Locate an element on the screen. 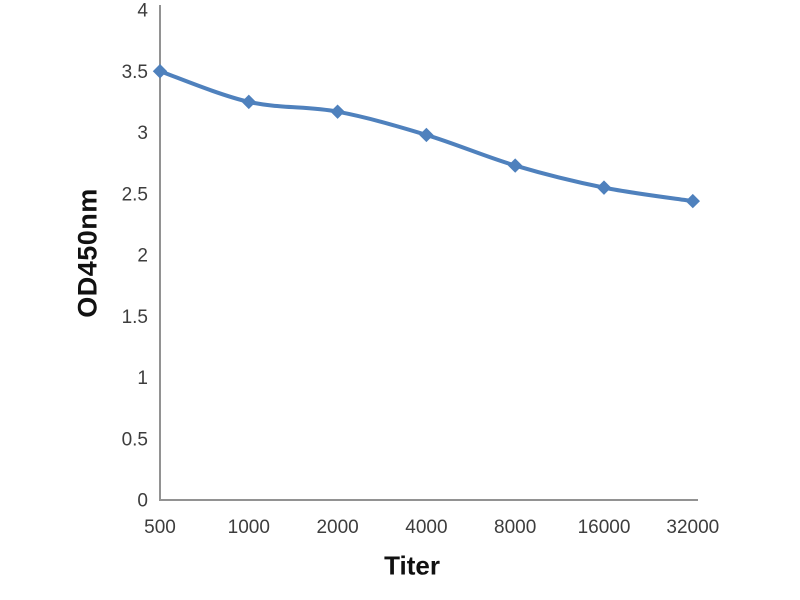 Image resolution: width=800 pixels, height=600 pixels. y-tick-label: 3.5 is located at coordinates (135, 72).